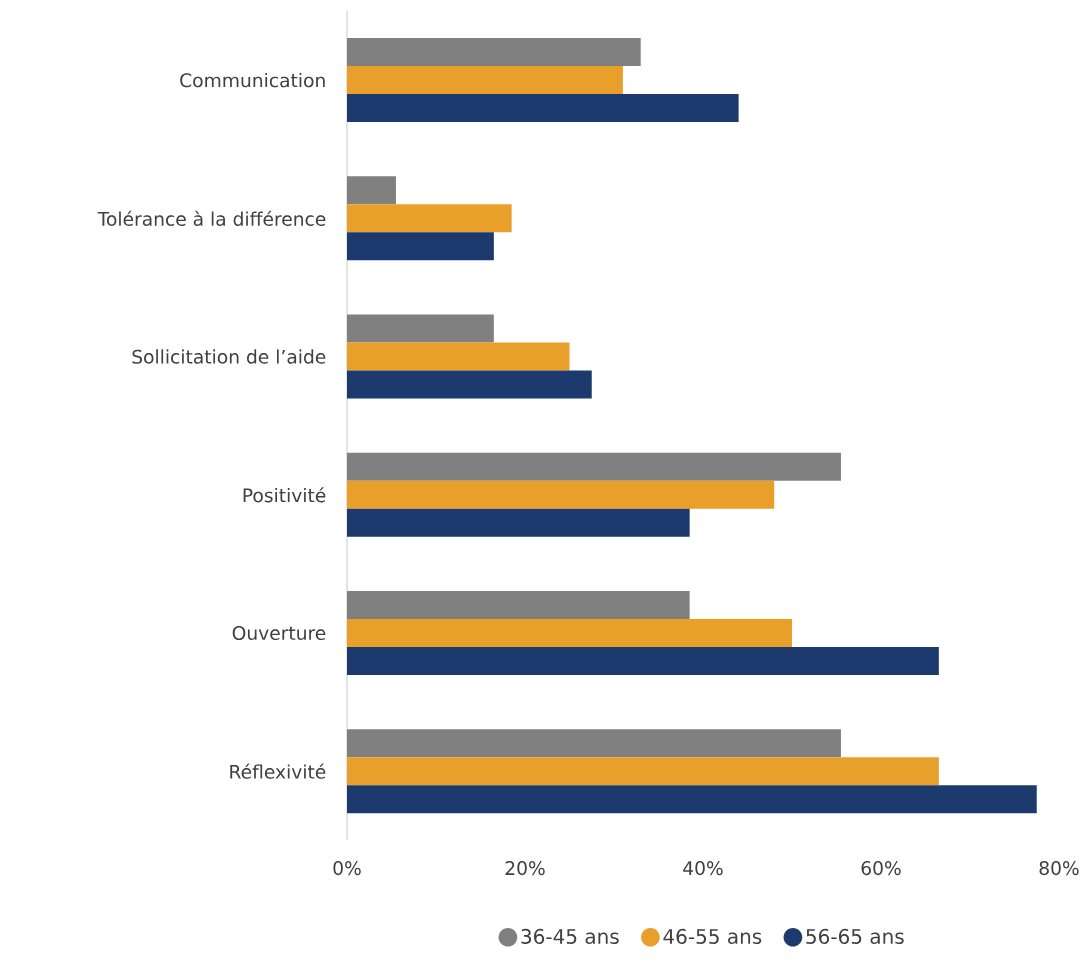  I want to click on y-tick-label: Communication, so click(252, 80).